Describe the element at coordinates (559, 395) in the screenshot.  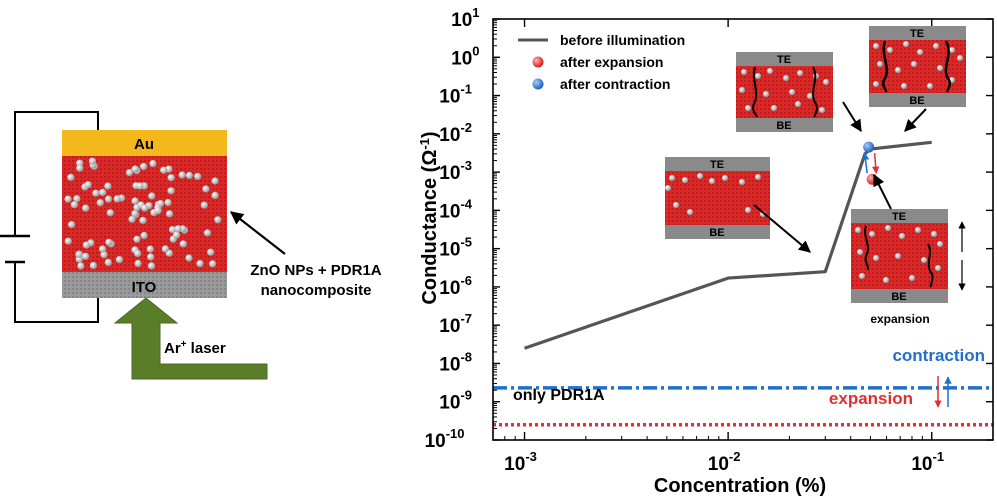
I see `only-pdr1a-label: only PDR1A` at that location.